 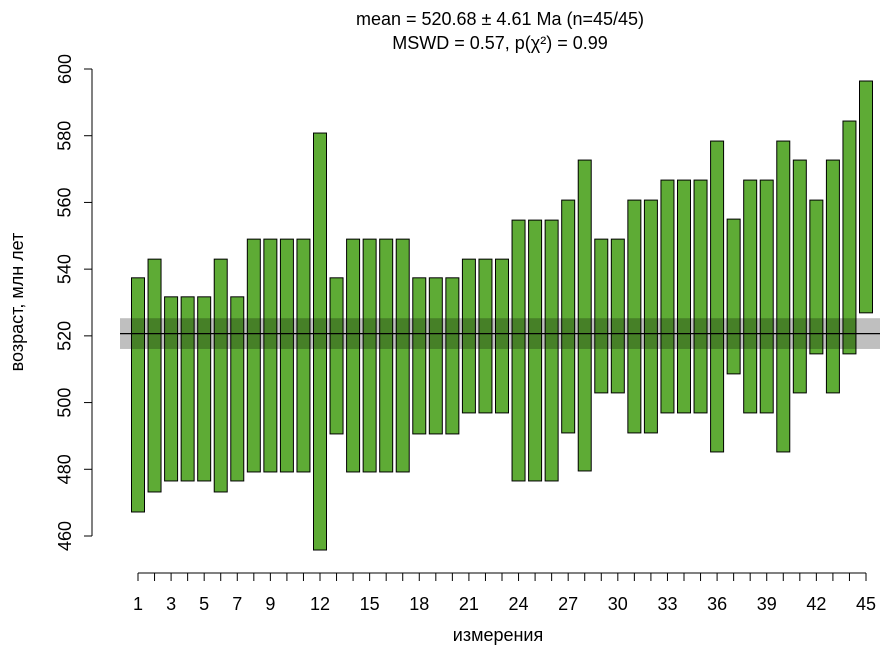 What do you see at coordinates (65, 69) in the screenshot?
I see `y-tick-label: 600` at bounding box center [65, 69].